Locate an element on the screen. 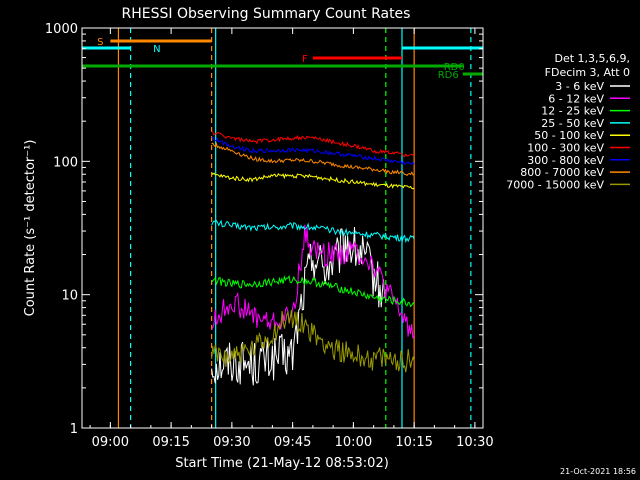  legend-label-6: 300 - 800 keV is located at coordinates (565, 160).